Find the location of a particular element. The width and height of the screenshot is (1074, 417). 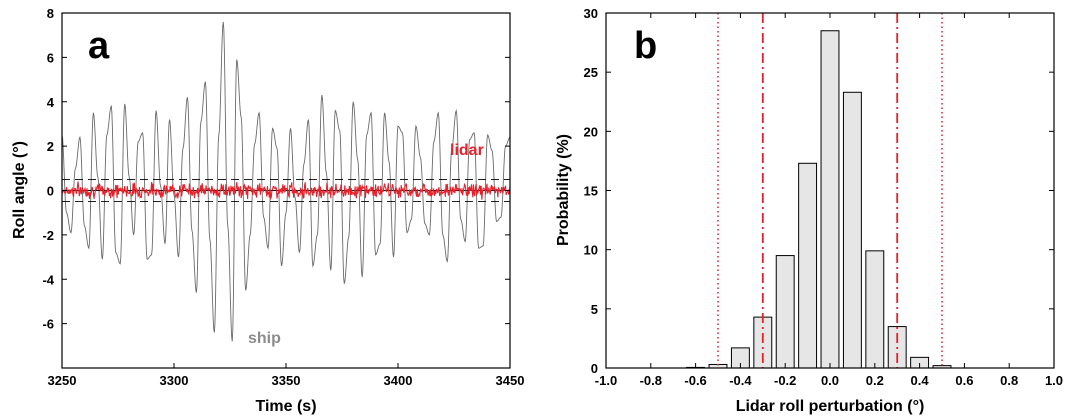

x-tick-label-0.6: 0.6 is located at coordinates (964, 380).